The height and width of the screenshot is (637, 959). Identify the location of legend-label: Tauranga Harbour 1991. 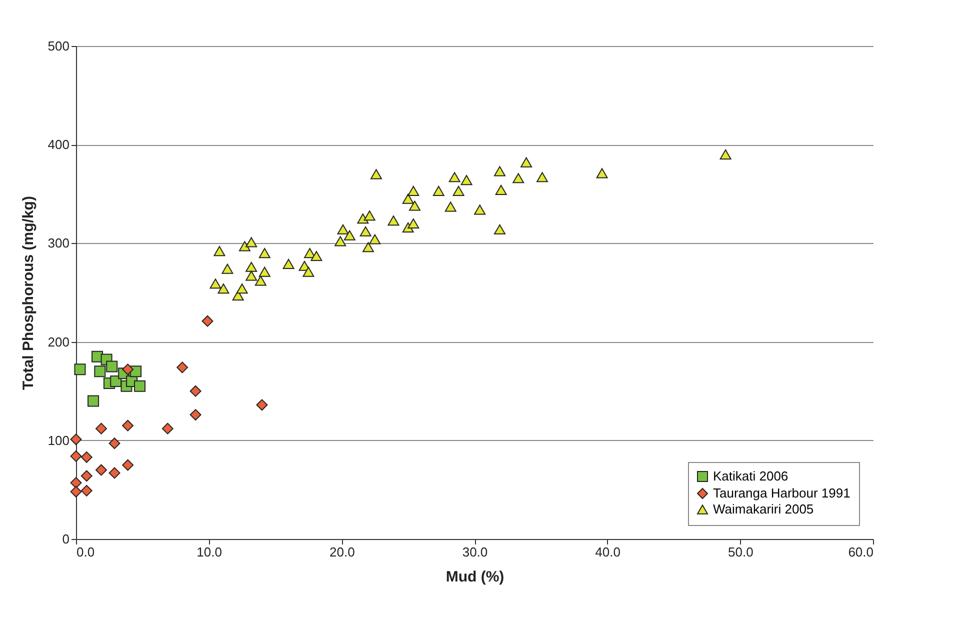
(781, 493).